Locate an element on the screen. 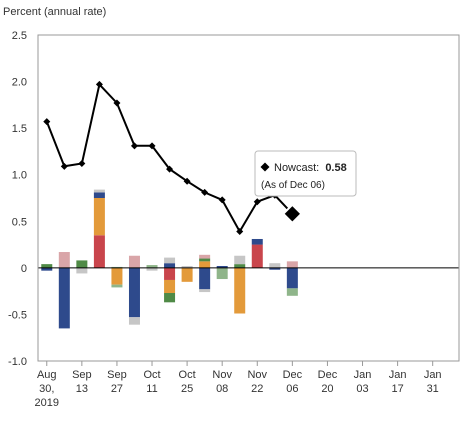 This screenshot has width=465, height=421. tooltip-value: 0.58 is located at coordinates (335, 168).